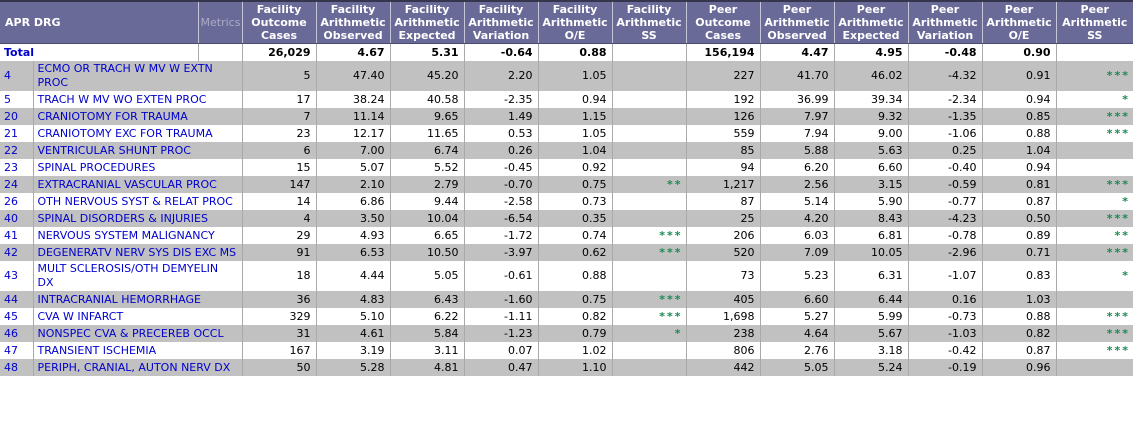 This screenshot has width=1133, height=435. I want to click on column-header-facility-outcome-cases: Facility Outcome Cases, so click(279, 22).